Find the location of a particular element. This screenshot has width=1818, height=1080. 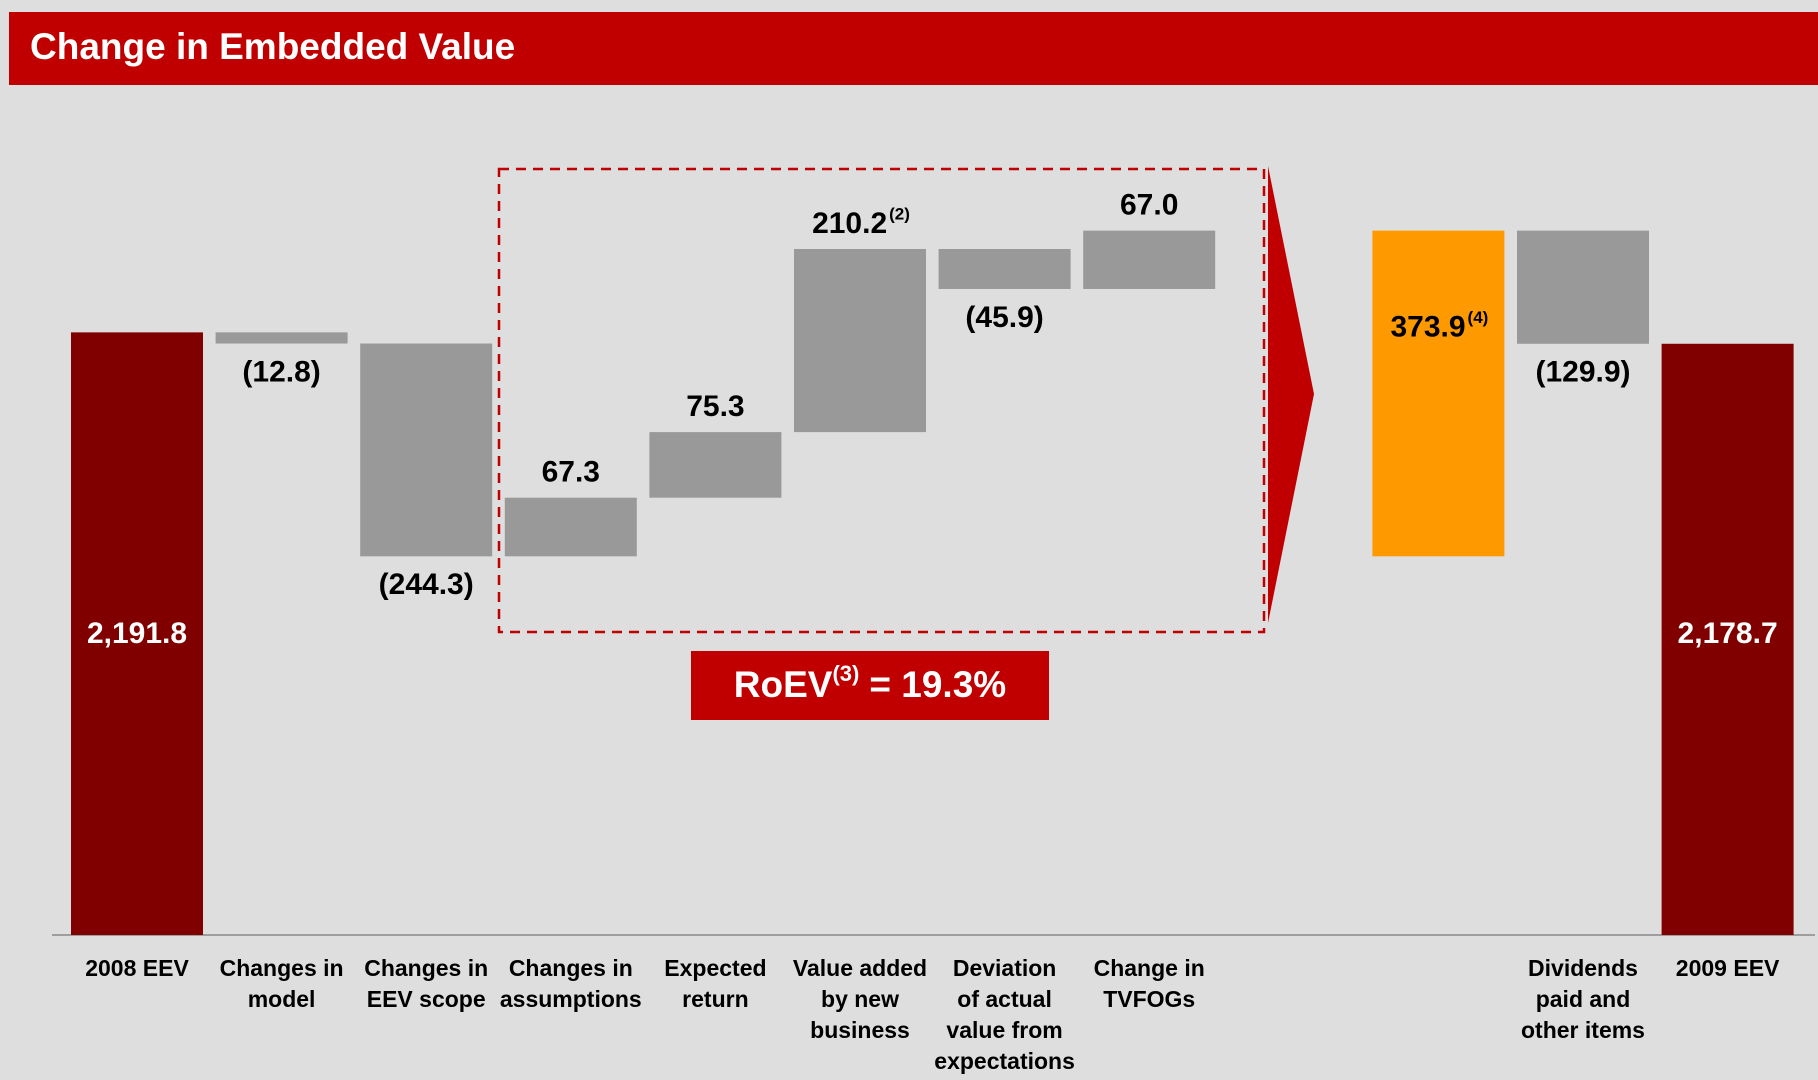

x-tick-label: TVFOGs is located at coordinates (1149, 999).